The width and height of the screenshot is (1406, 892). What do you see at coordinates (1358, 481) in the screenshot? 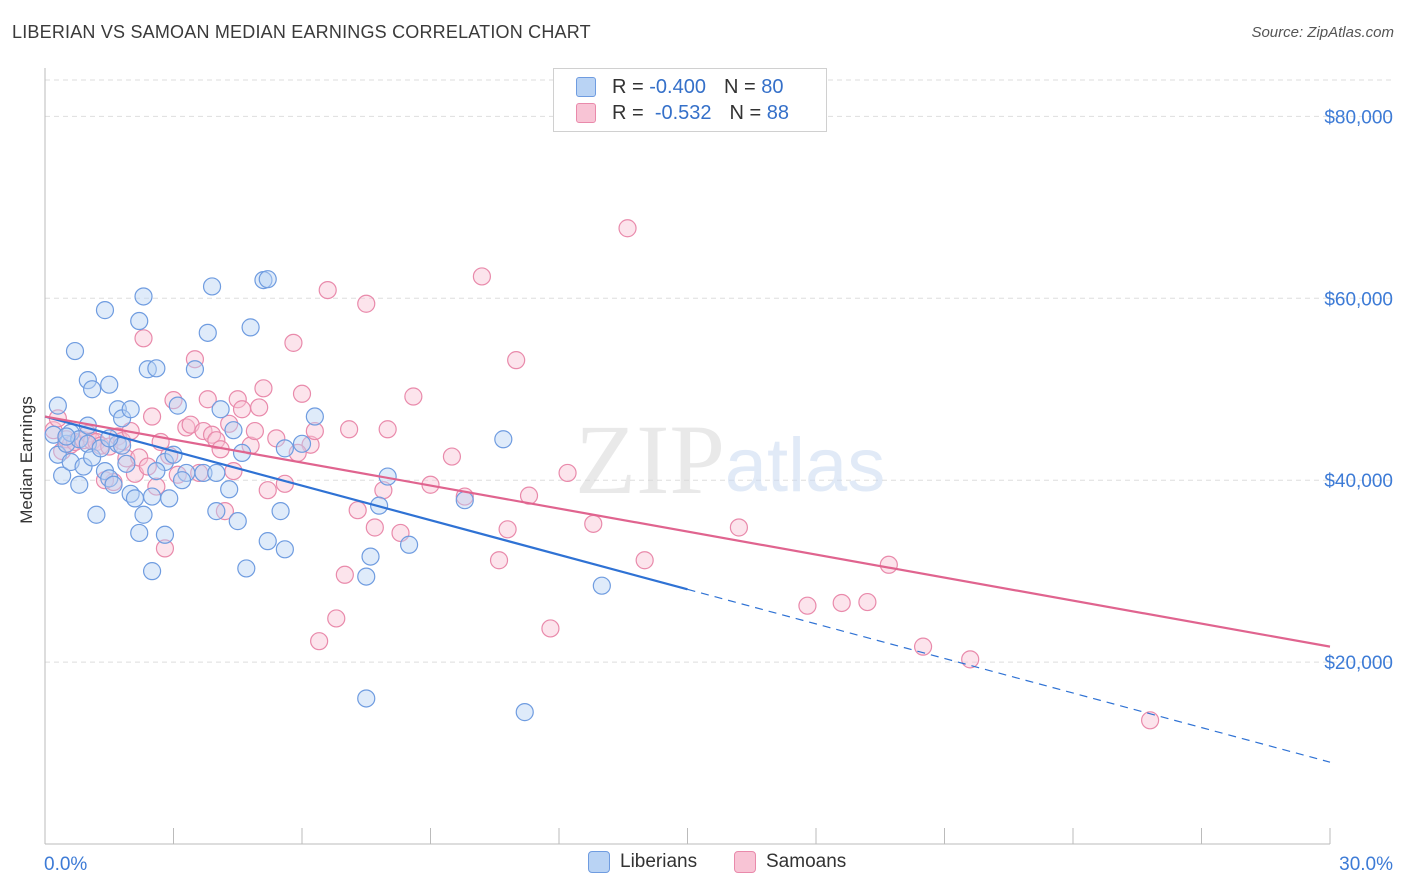
I see `y-tick-label: $40,000` at bounding box center [1358, 481].